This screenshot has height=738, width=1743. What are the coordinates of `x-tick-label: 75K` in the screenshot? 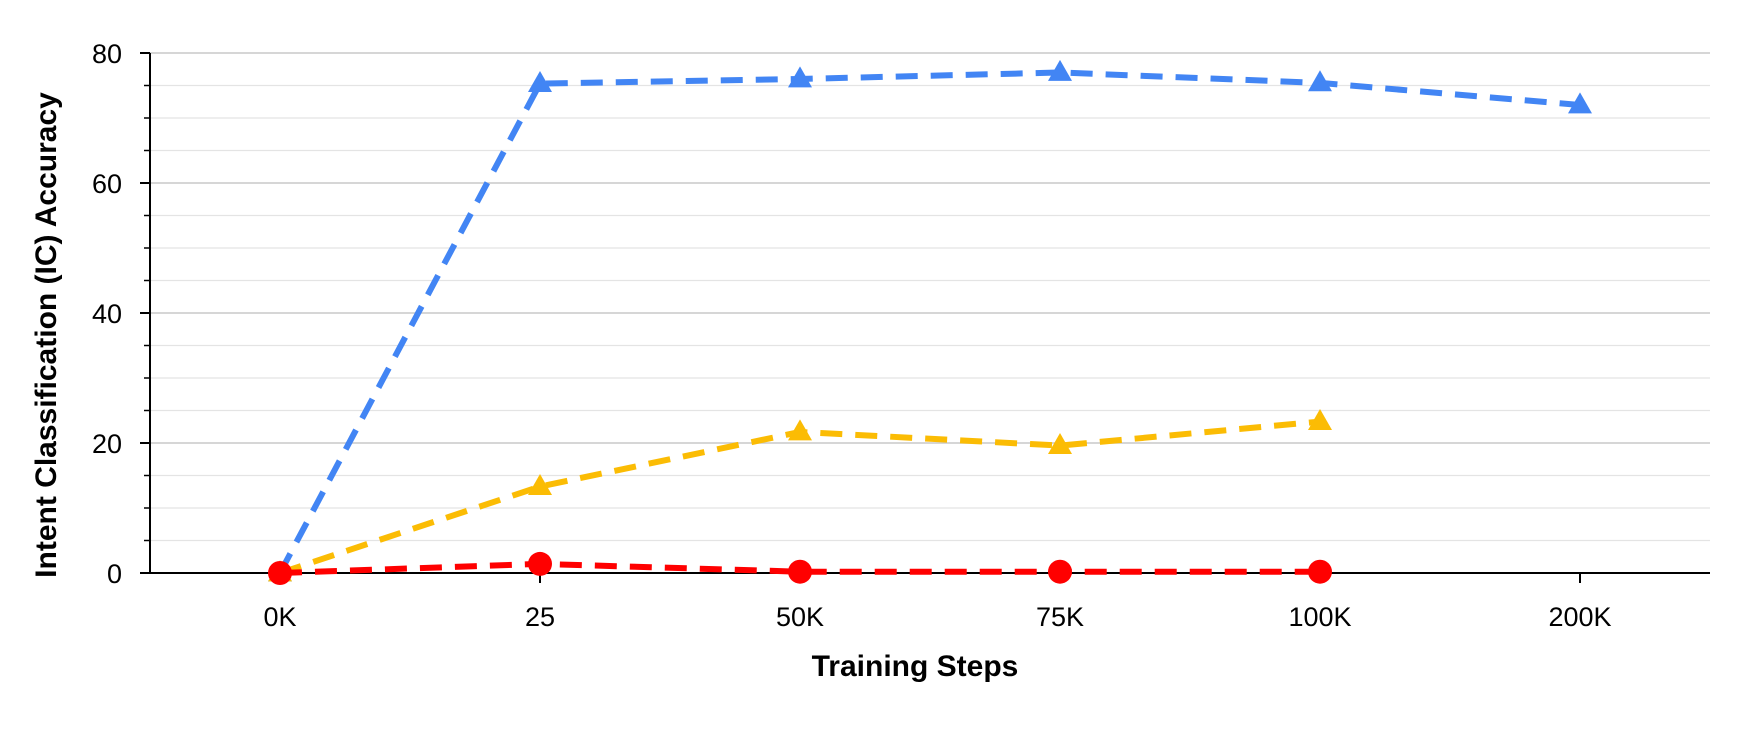 It's located at (1060, 617).